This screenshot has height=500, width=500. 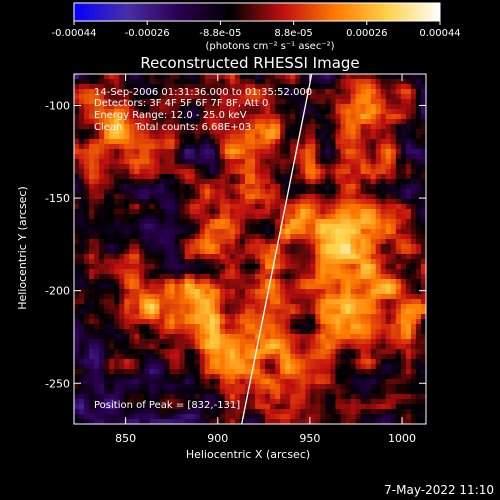 What do you see at coordinates (167, 405) in the screenshot?
I see `peak-position-label: Position of Peak = [832,-131]` at bounding box center [167, 405].